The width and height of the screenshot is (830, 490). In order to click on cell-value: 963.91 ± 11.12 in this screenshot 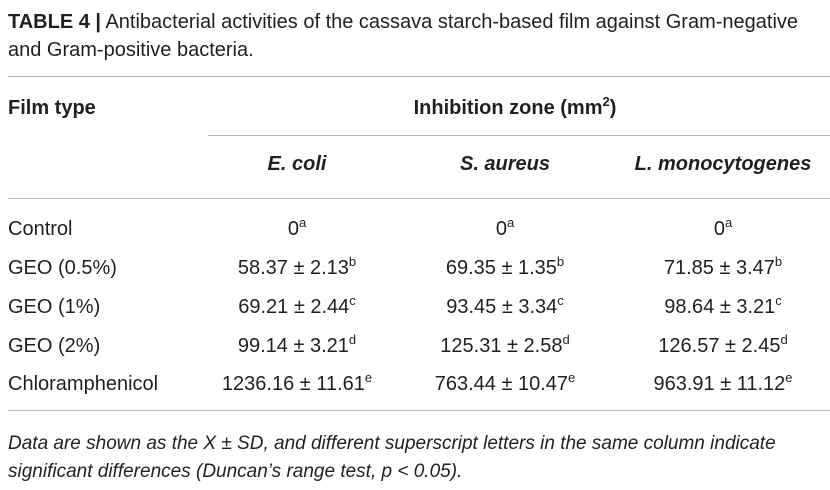, I will do `click(719, 384)`.